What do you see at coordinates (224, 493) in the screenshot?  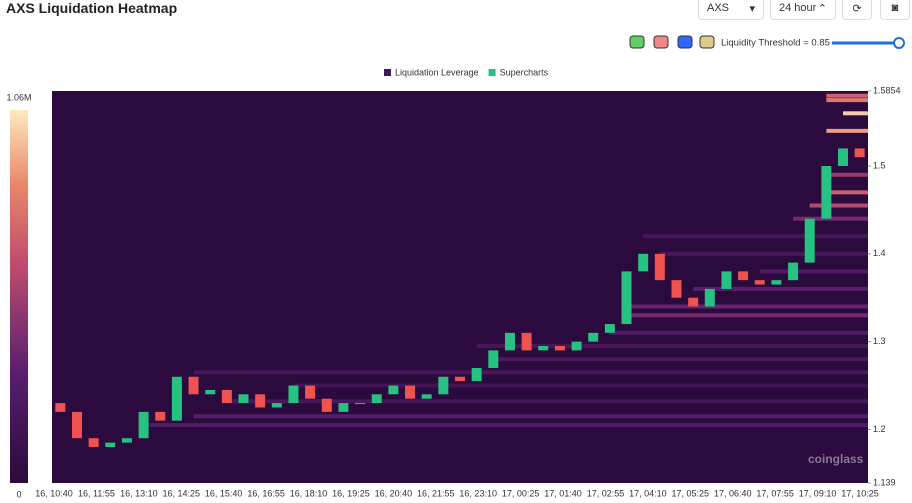 I see `x-tick-label: 16, 15:40` at bounding box center [224, 493].